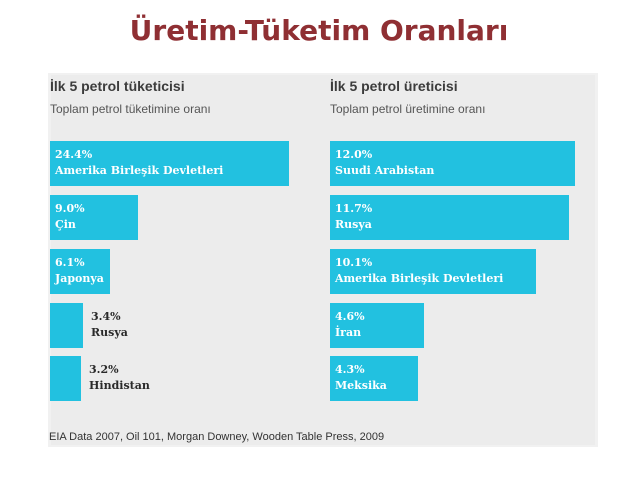  What do you see at coordinates (74, 154) in the screenshot?
I see `consumer-bar-value-label: 24.4%` at bounding box center [74, 154].